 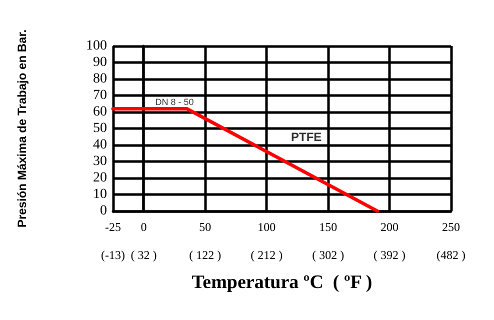 I want to click on x-axis-title: Temperatura ºC ( ºF ), so click(x=282, y=282).